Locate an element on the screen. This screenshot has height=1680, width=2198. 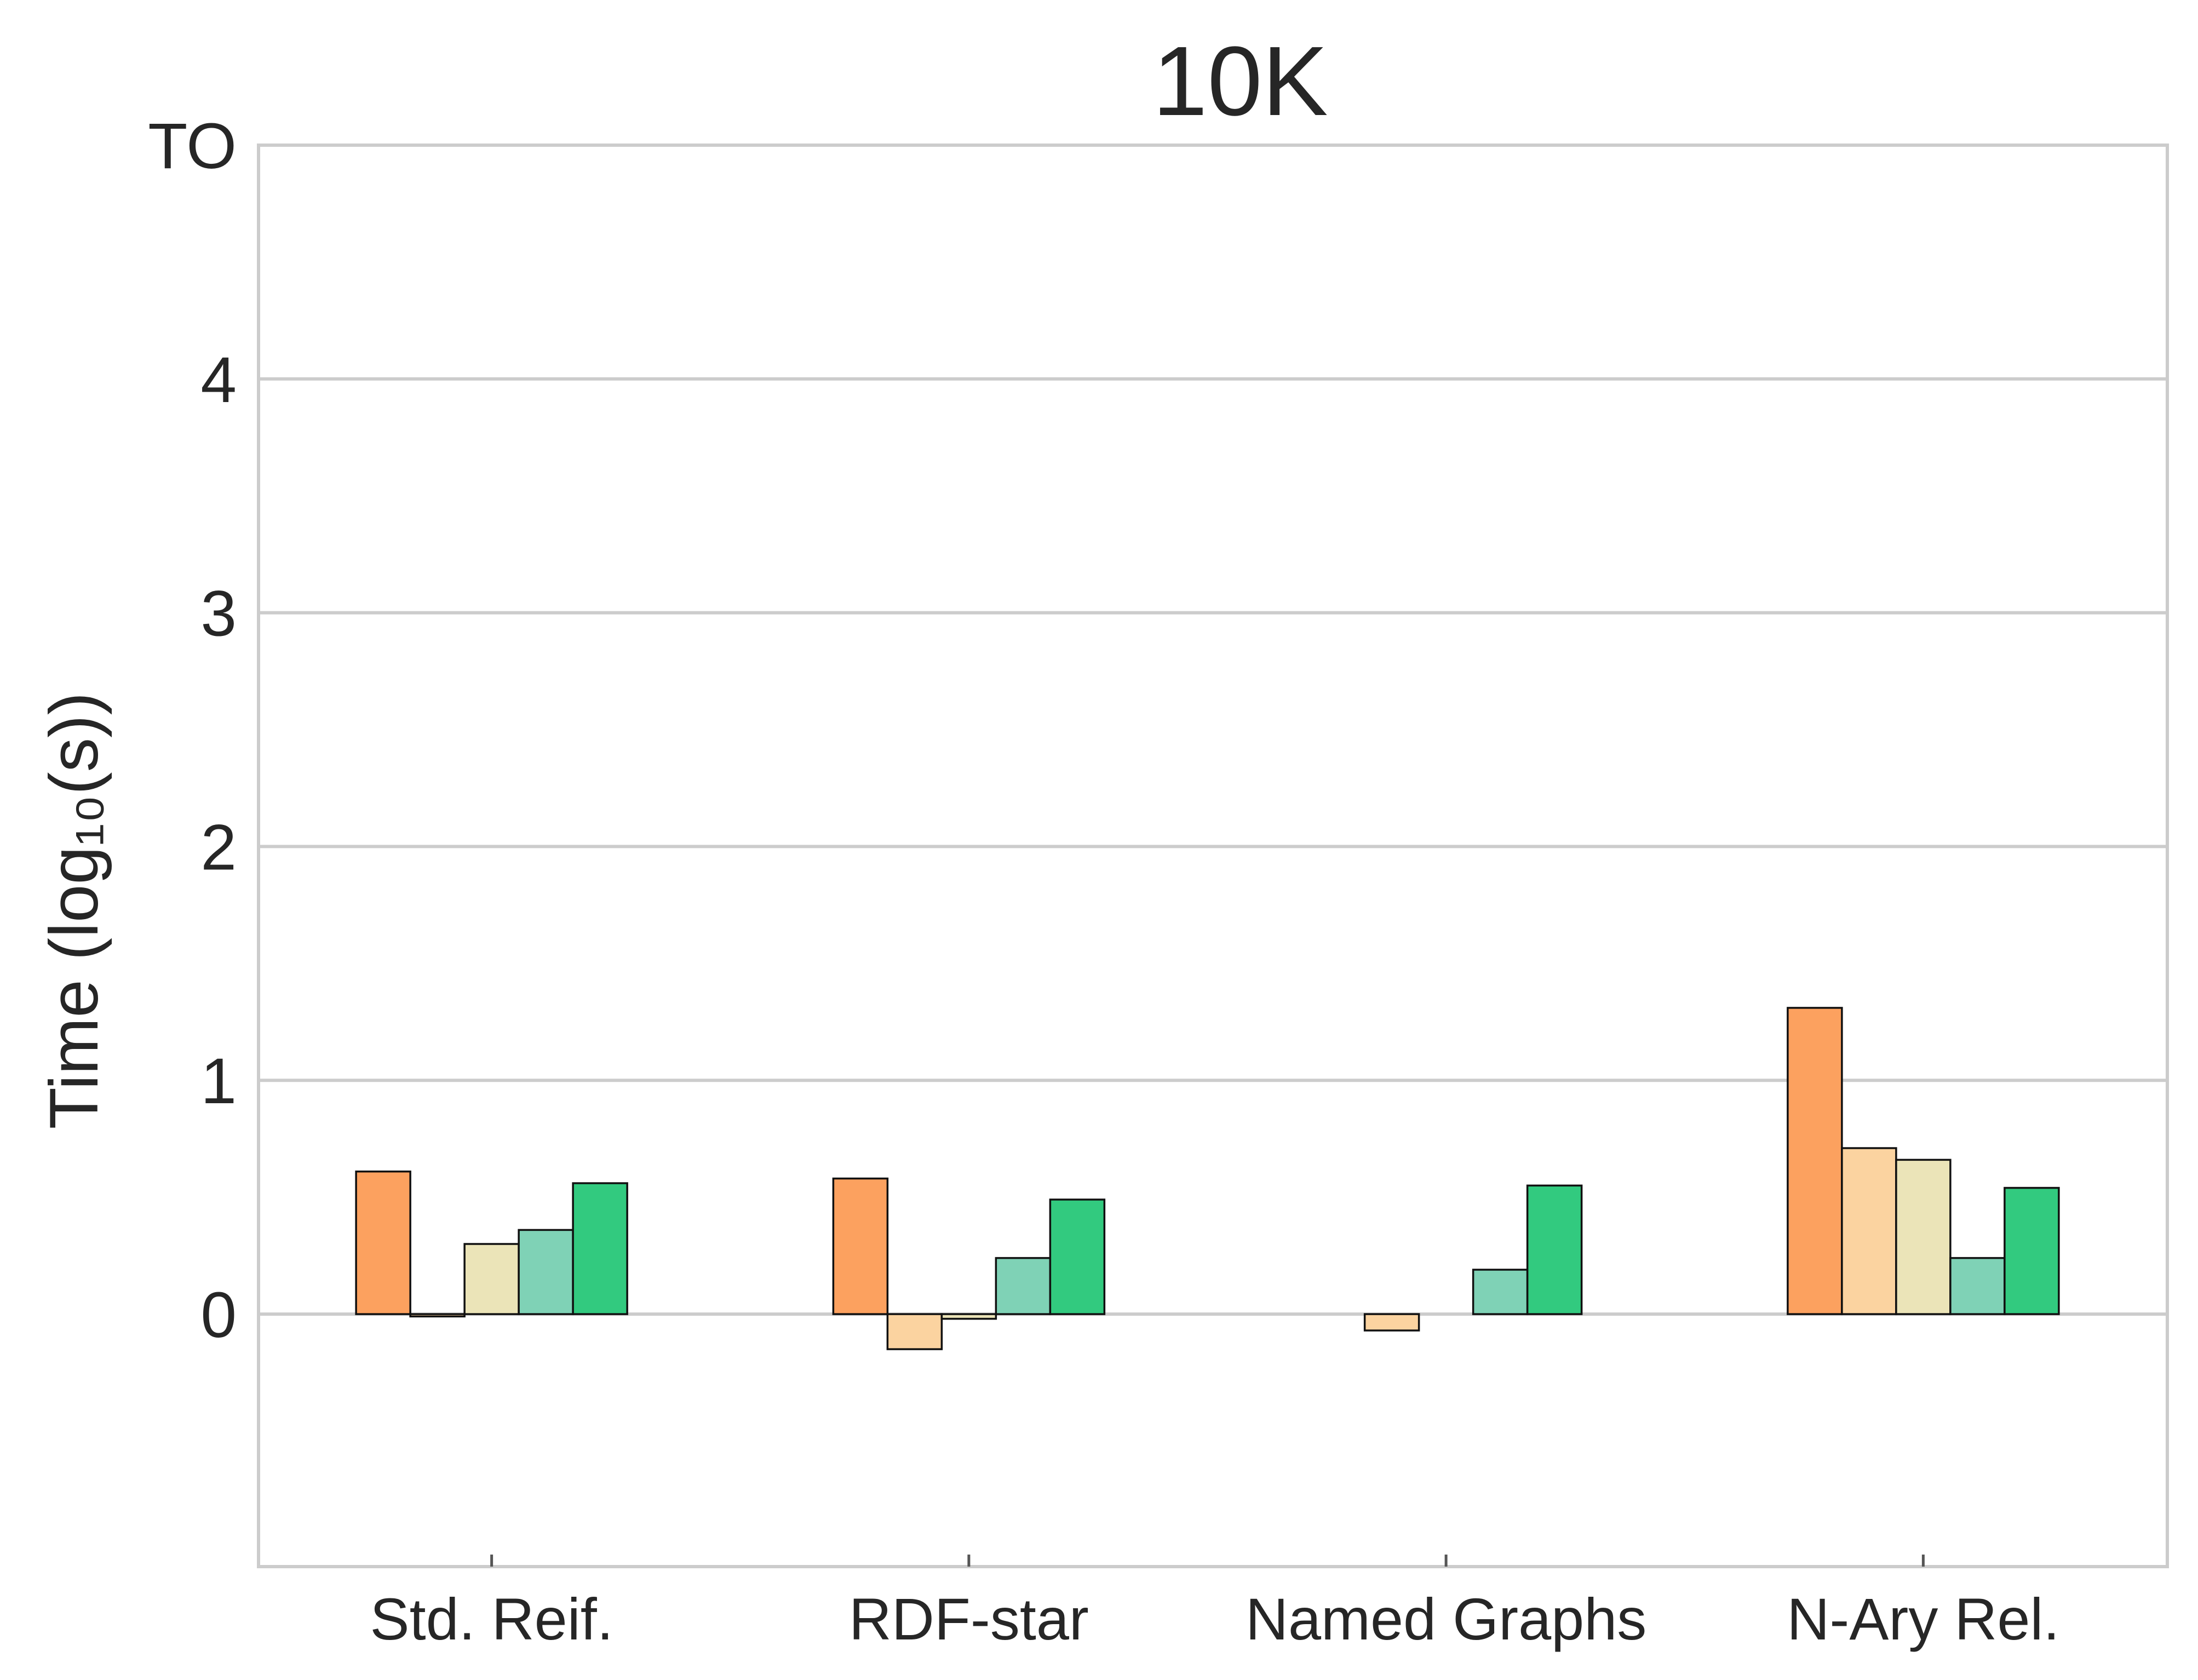
chart-title: 10K is located at coordinates (1240, 81).